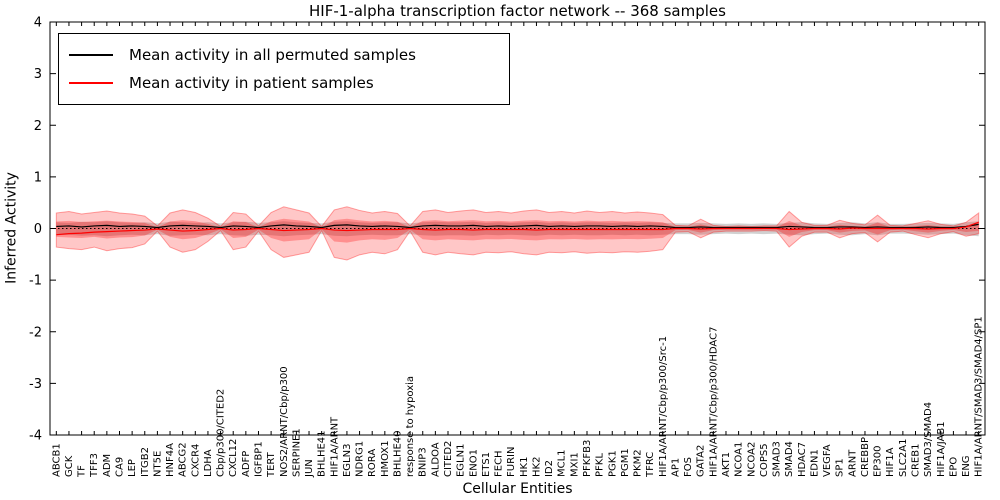  I want to click on x-tick-label: RORA, so click(372, 463).